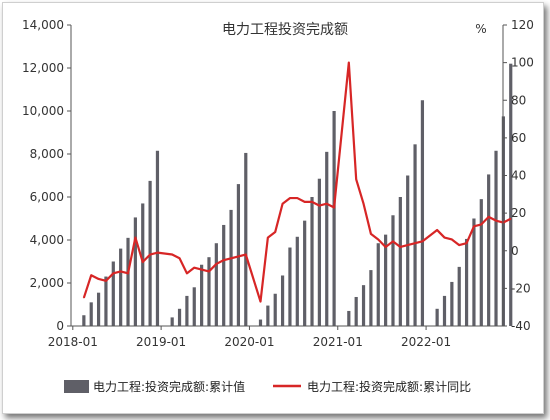 The height and width of the screenshot is (420, 550). What do you see at coordinates (426, 342) in the screenshot?
I see `x-tick-label: 2022-01` at bounding box center [426, 342].